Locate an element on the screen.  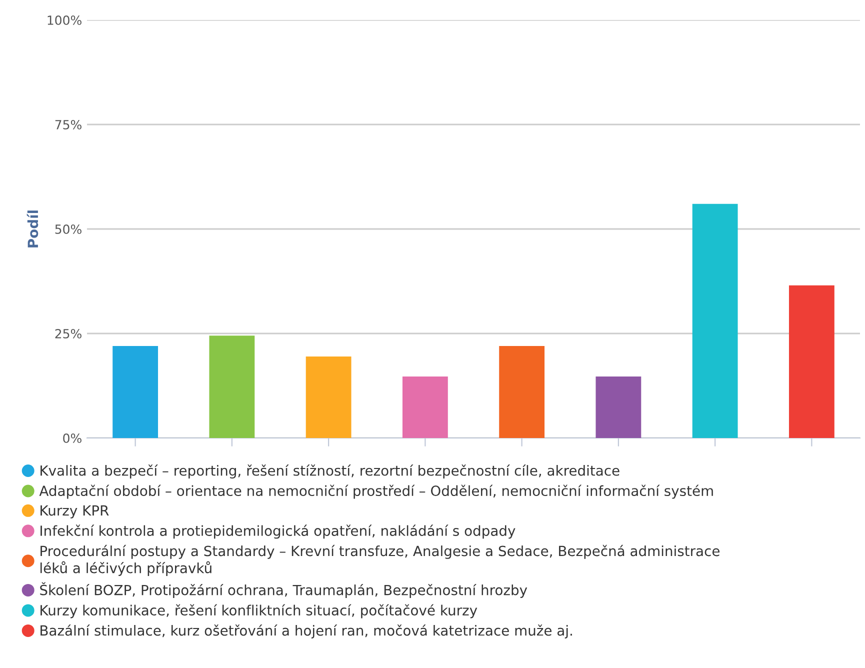
legend-label: Školení BOZP, Protipožární ochrana, Traumaplán, Bezpečnostní hrozby is located at coordinates (284, 590).